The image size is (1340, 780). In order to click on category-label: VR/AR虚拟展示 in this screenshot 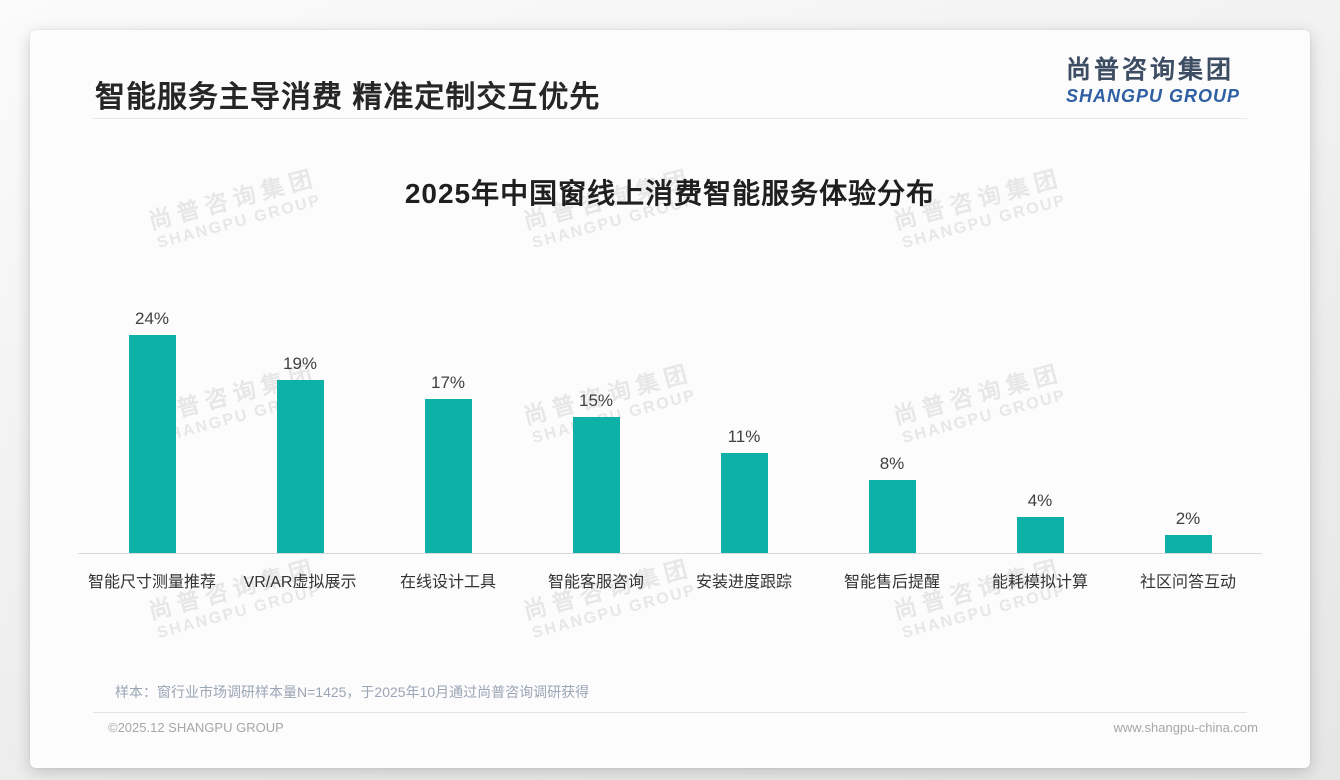, I will do `click(300, 582)`.